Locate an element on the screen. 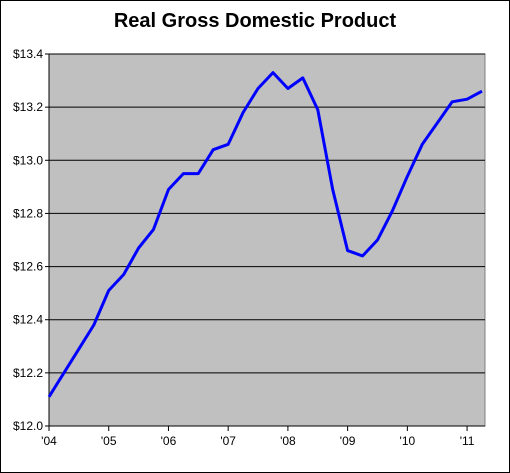 Image resolution: width=510 pixels, height=473 pixels. x-tick-label: '09 is located at coordinates (348, 441).